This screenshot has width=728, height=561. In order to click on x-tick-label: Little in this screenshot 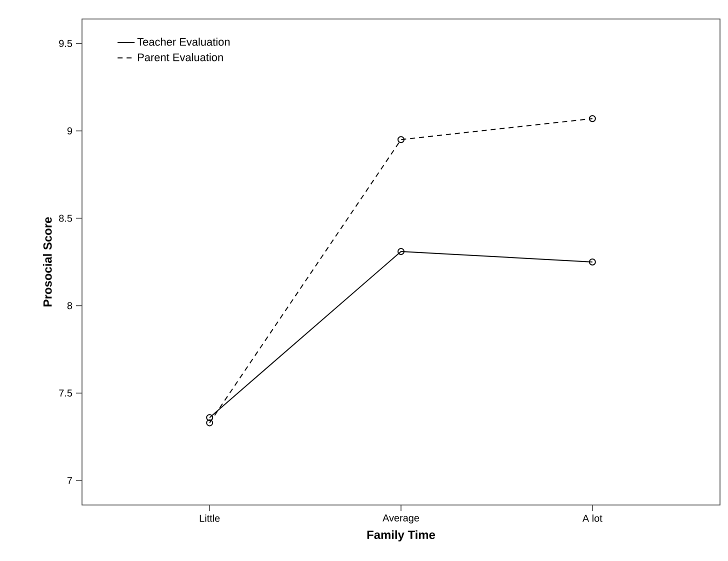, I will do `click(210, 518)`.